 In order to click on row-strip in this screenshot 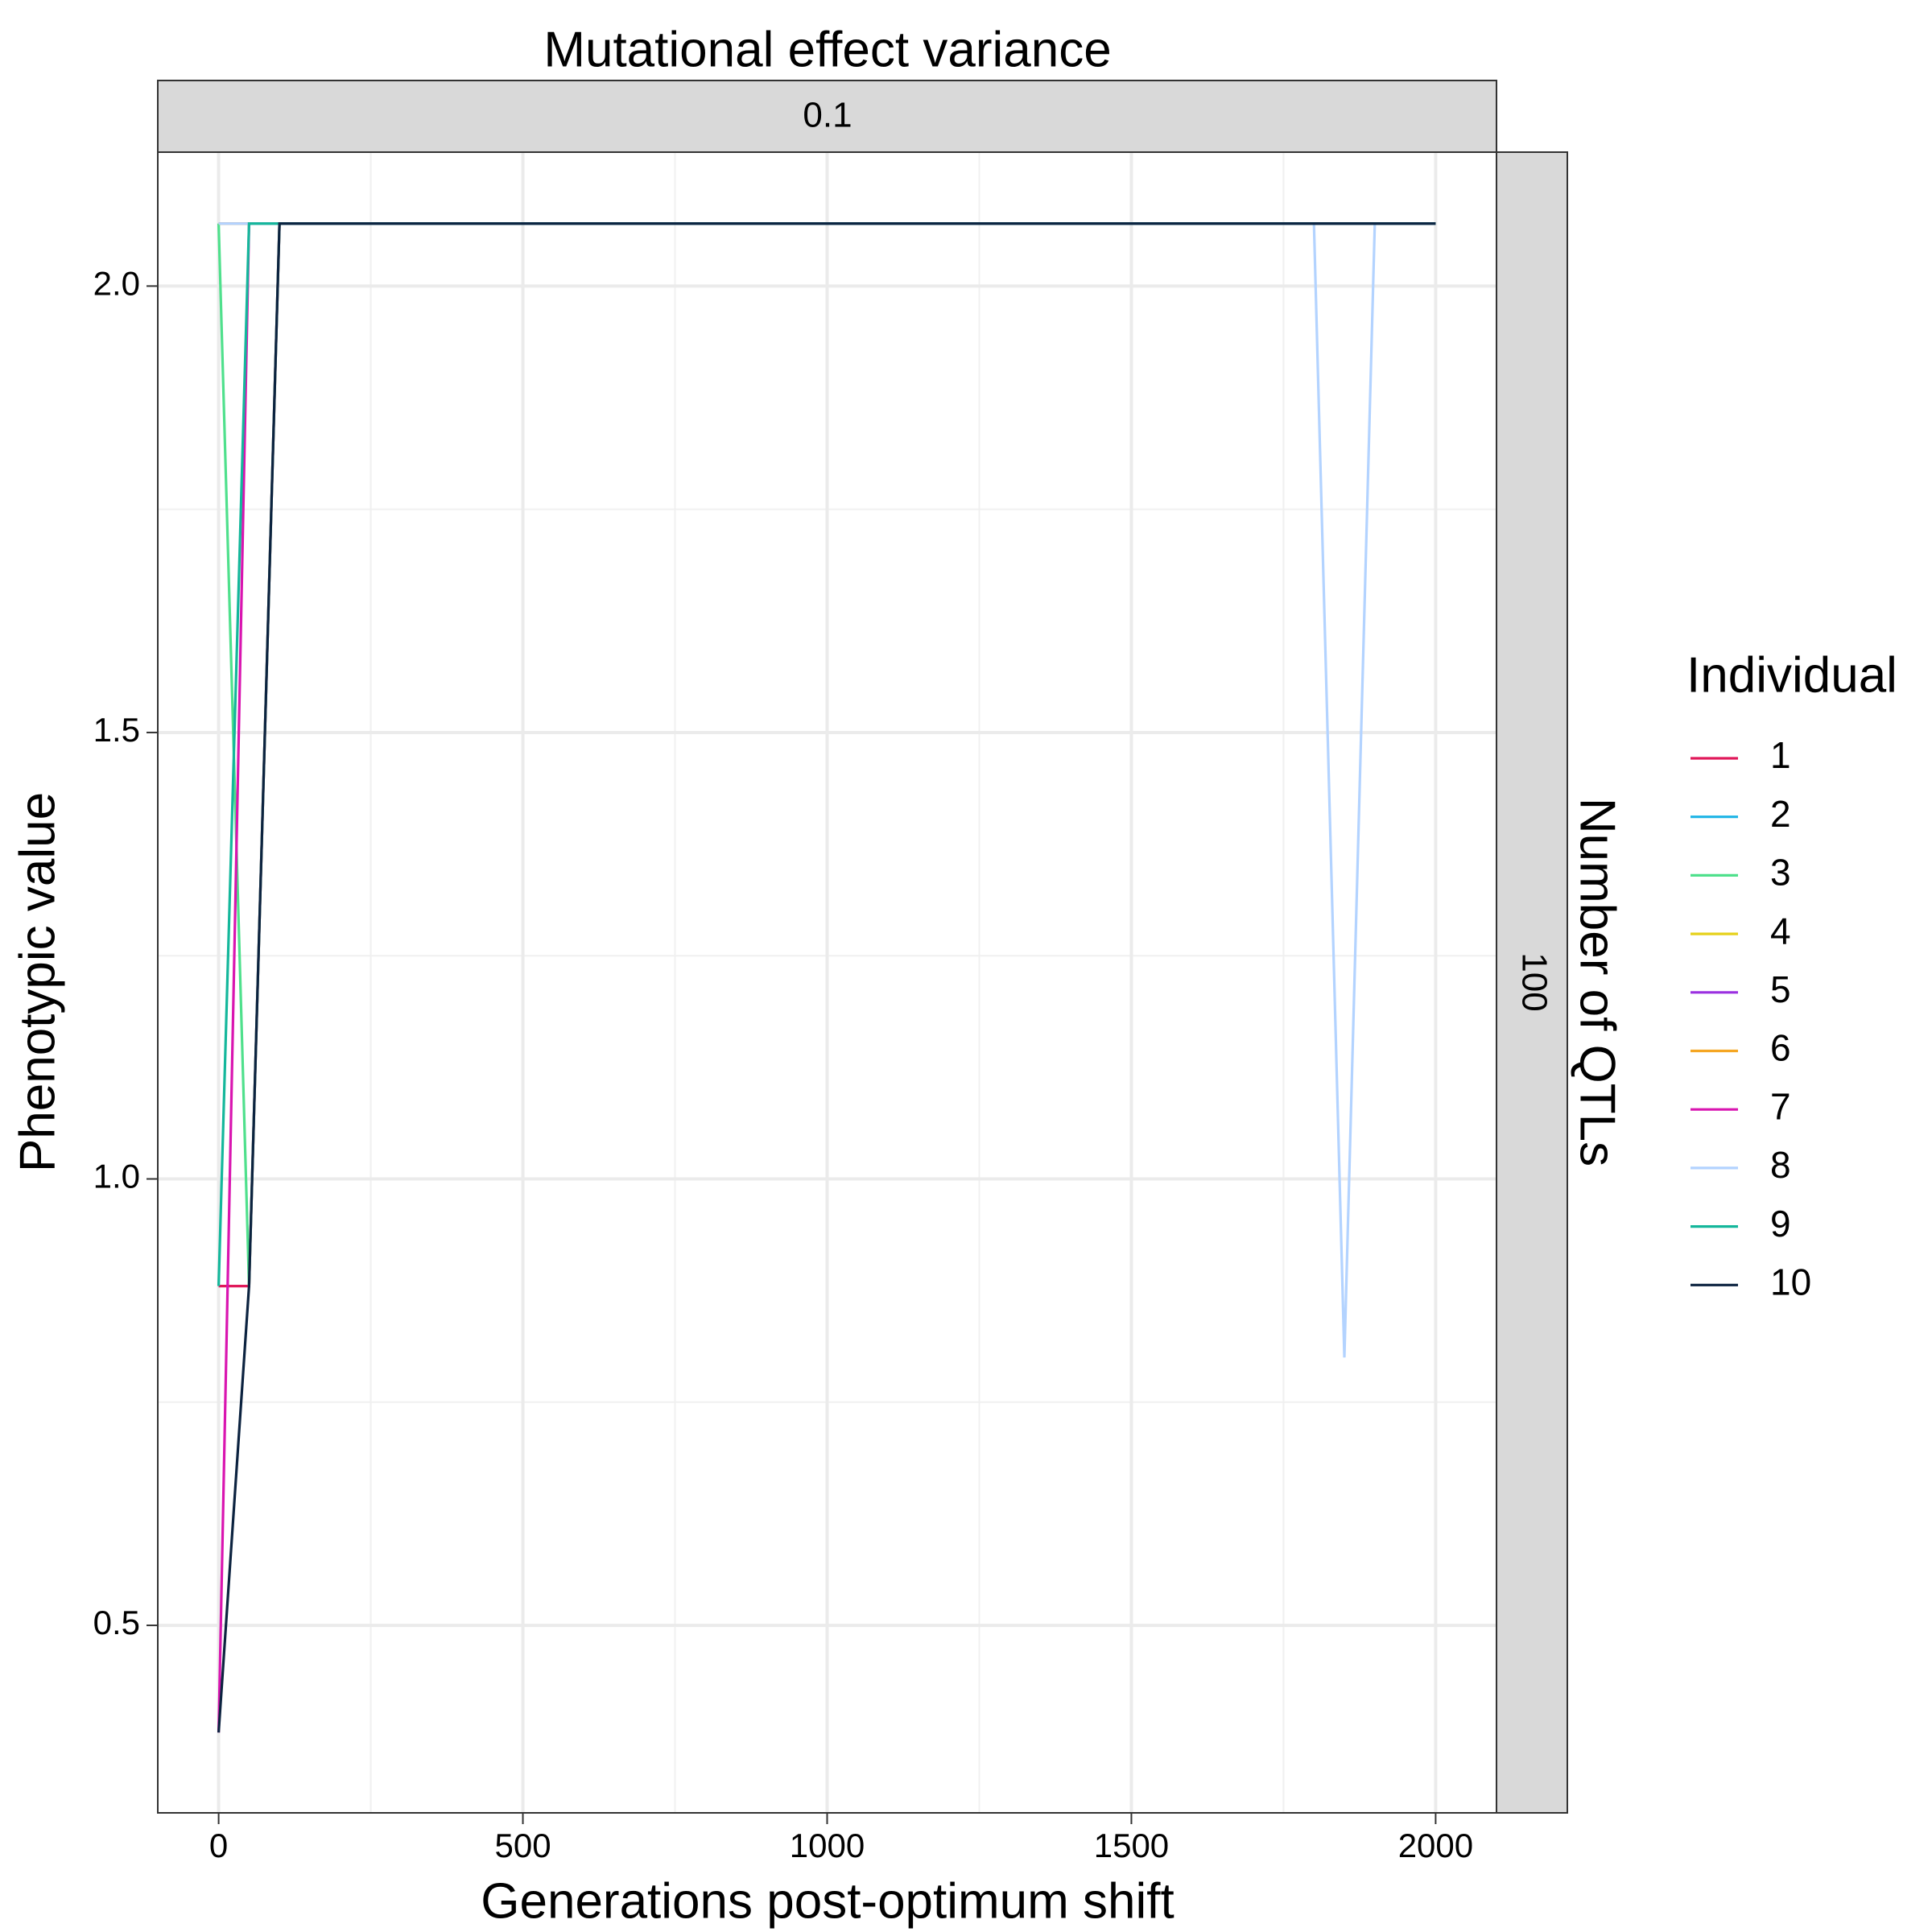, I will do `click(1532, 982)`.